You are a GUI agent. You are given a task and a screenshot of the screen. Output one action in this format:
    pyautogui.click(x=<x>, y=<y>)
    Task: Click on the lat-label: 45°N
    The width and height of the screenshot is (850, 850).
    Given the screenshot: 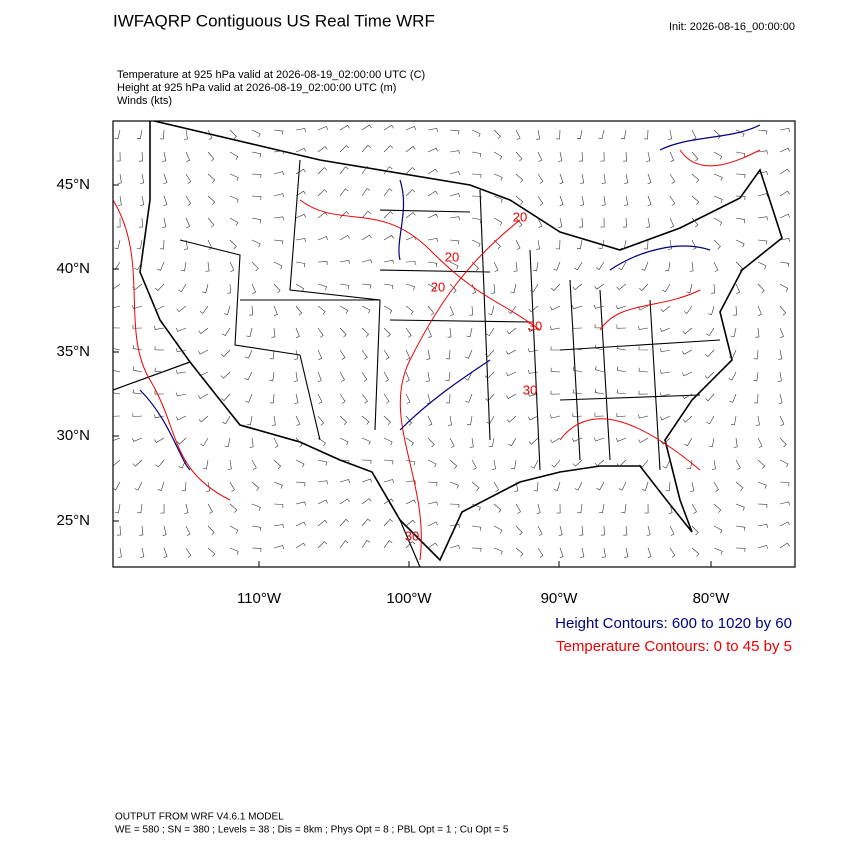 What is the action you would take?
    pyautogui.click(x=73, y=184)
    